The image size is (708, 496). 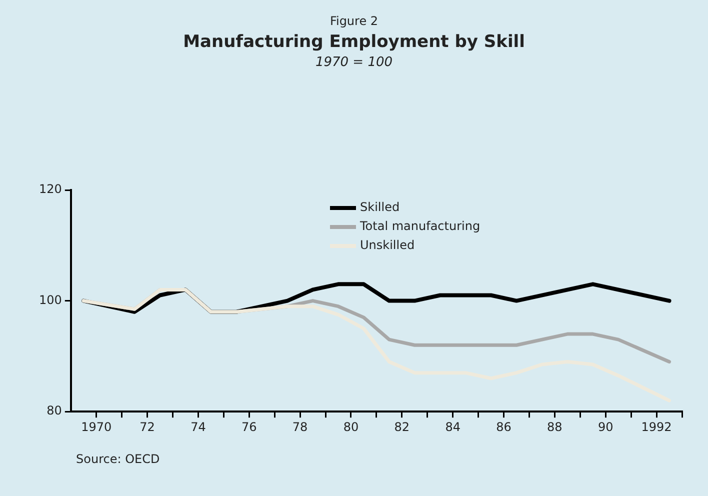 I want to click on y-tick-label: 120, so click(x=50, y=189).